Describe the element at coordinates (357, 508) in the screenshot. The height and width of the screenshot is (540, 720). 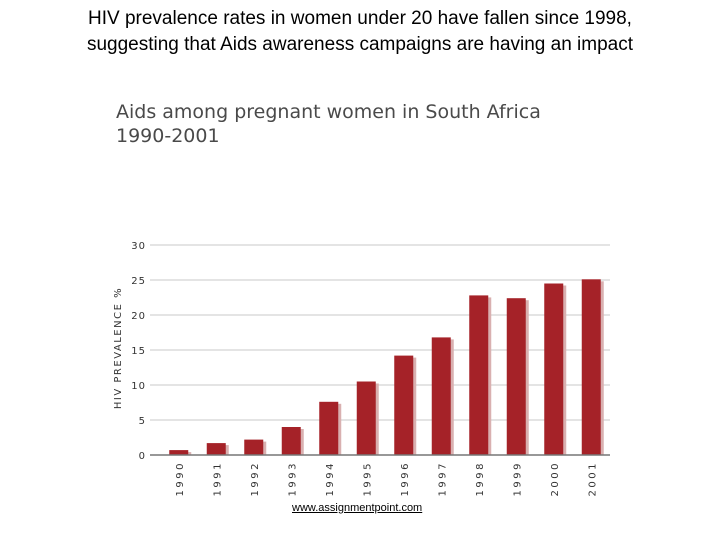
I see `footer-link: www.assignmentpoint.com` at that location.